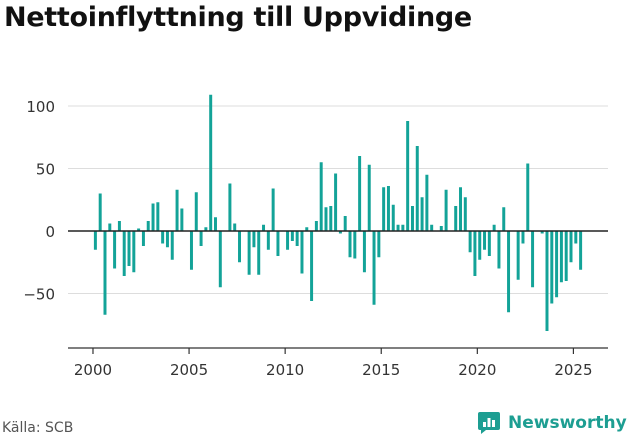 The height and width of the screenshot is (439, 631). What do you see at coordinates (567, 423) in the screenshot?
I see `brand-name: Newsworthy` at bounding box center [567, 423].